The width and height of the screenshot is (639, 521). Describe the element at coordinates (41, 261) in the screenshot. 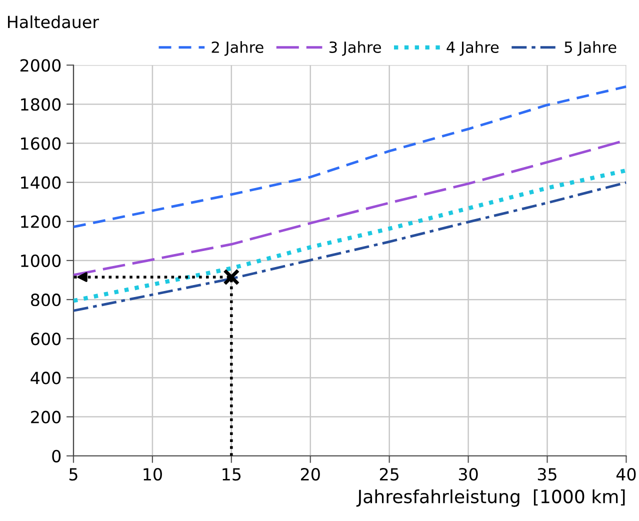

I see `y-tick-label: 1000` at that location.